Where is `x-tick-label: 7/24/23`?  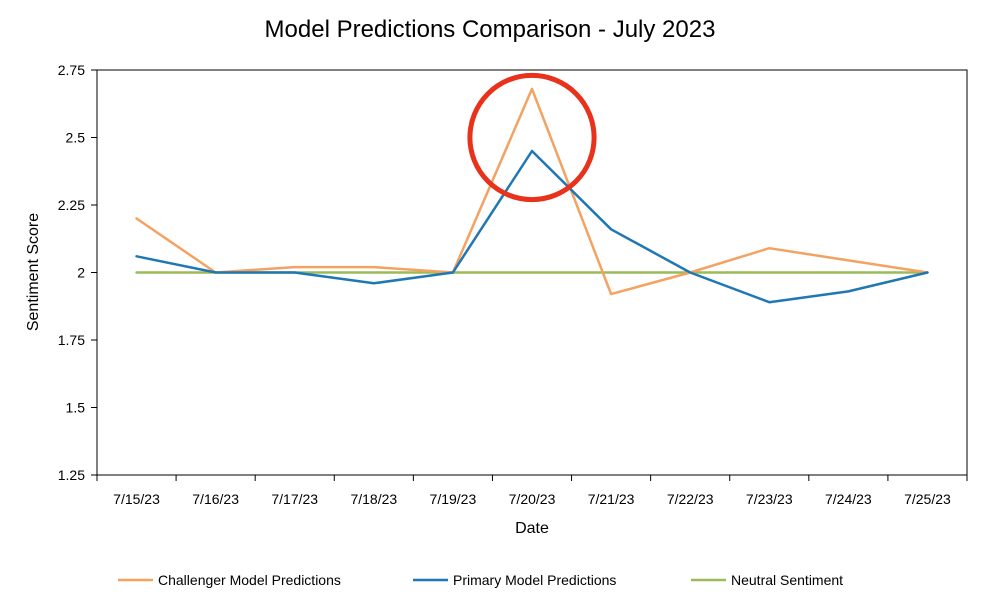
x-tick-label: 7/24/23 is located at coordinates (848, 499).